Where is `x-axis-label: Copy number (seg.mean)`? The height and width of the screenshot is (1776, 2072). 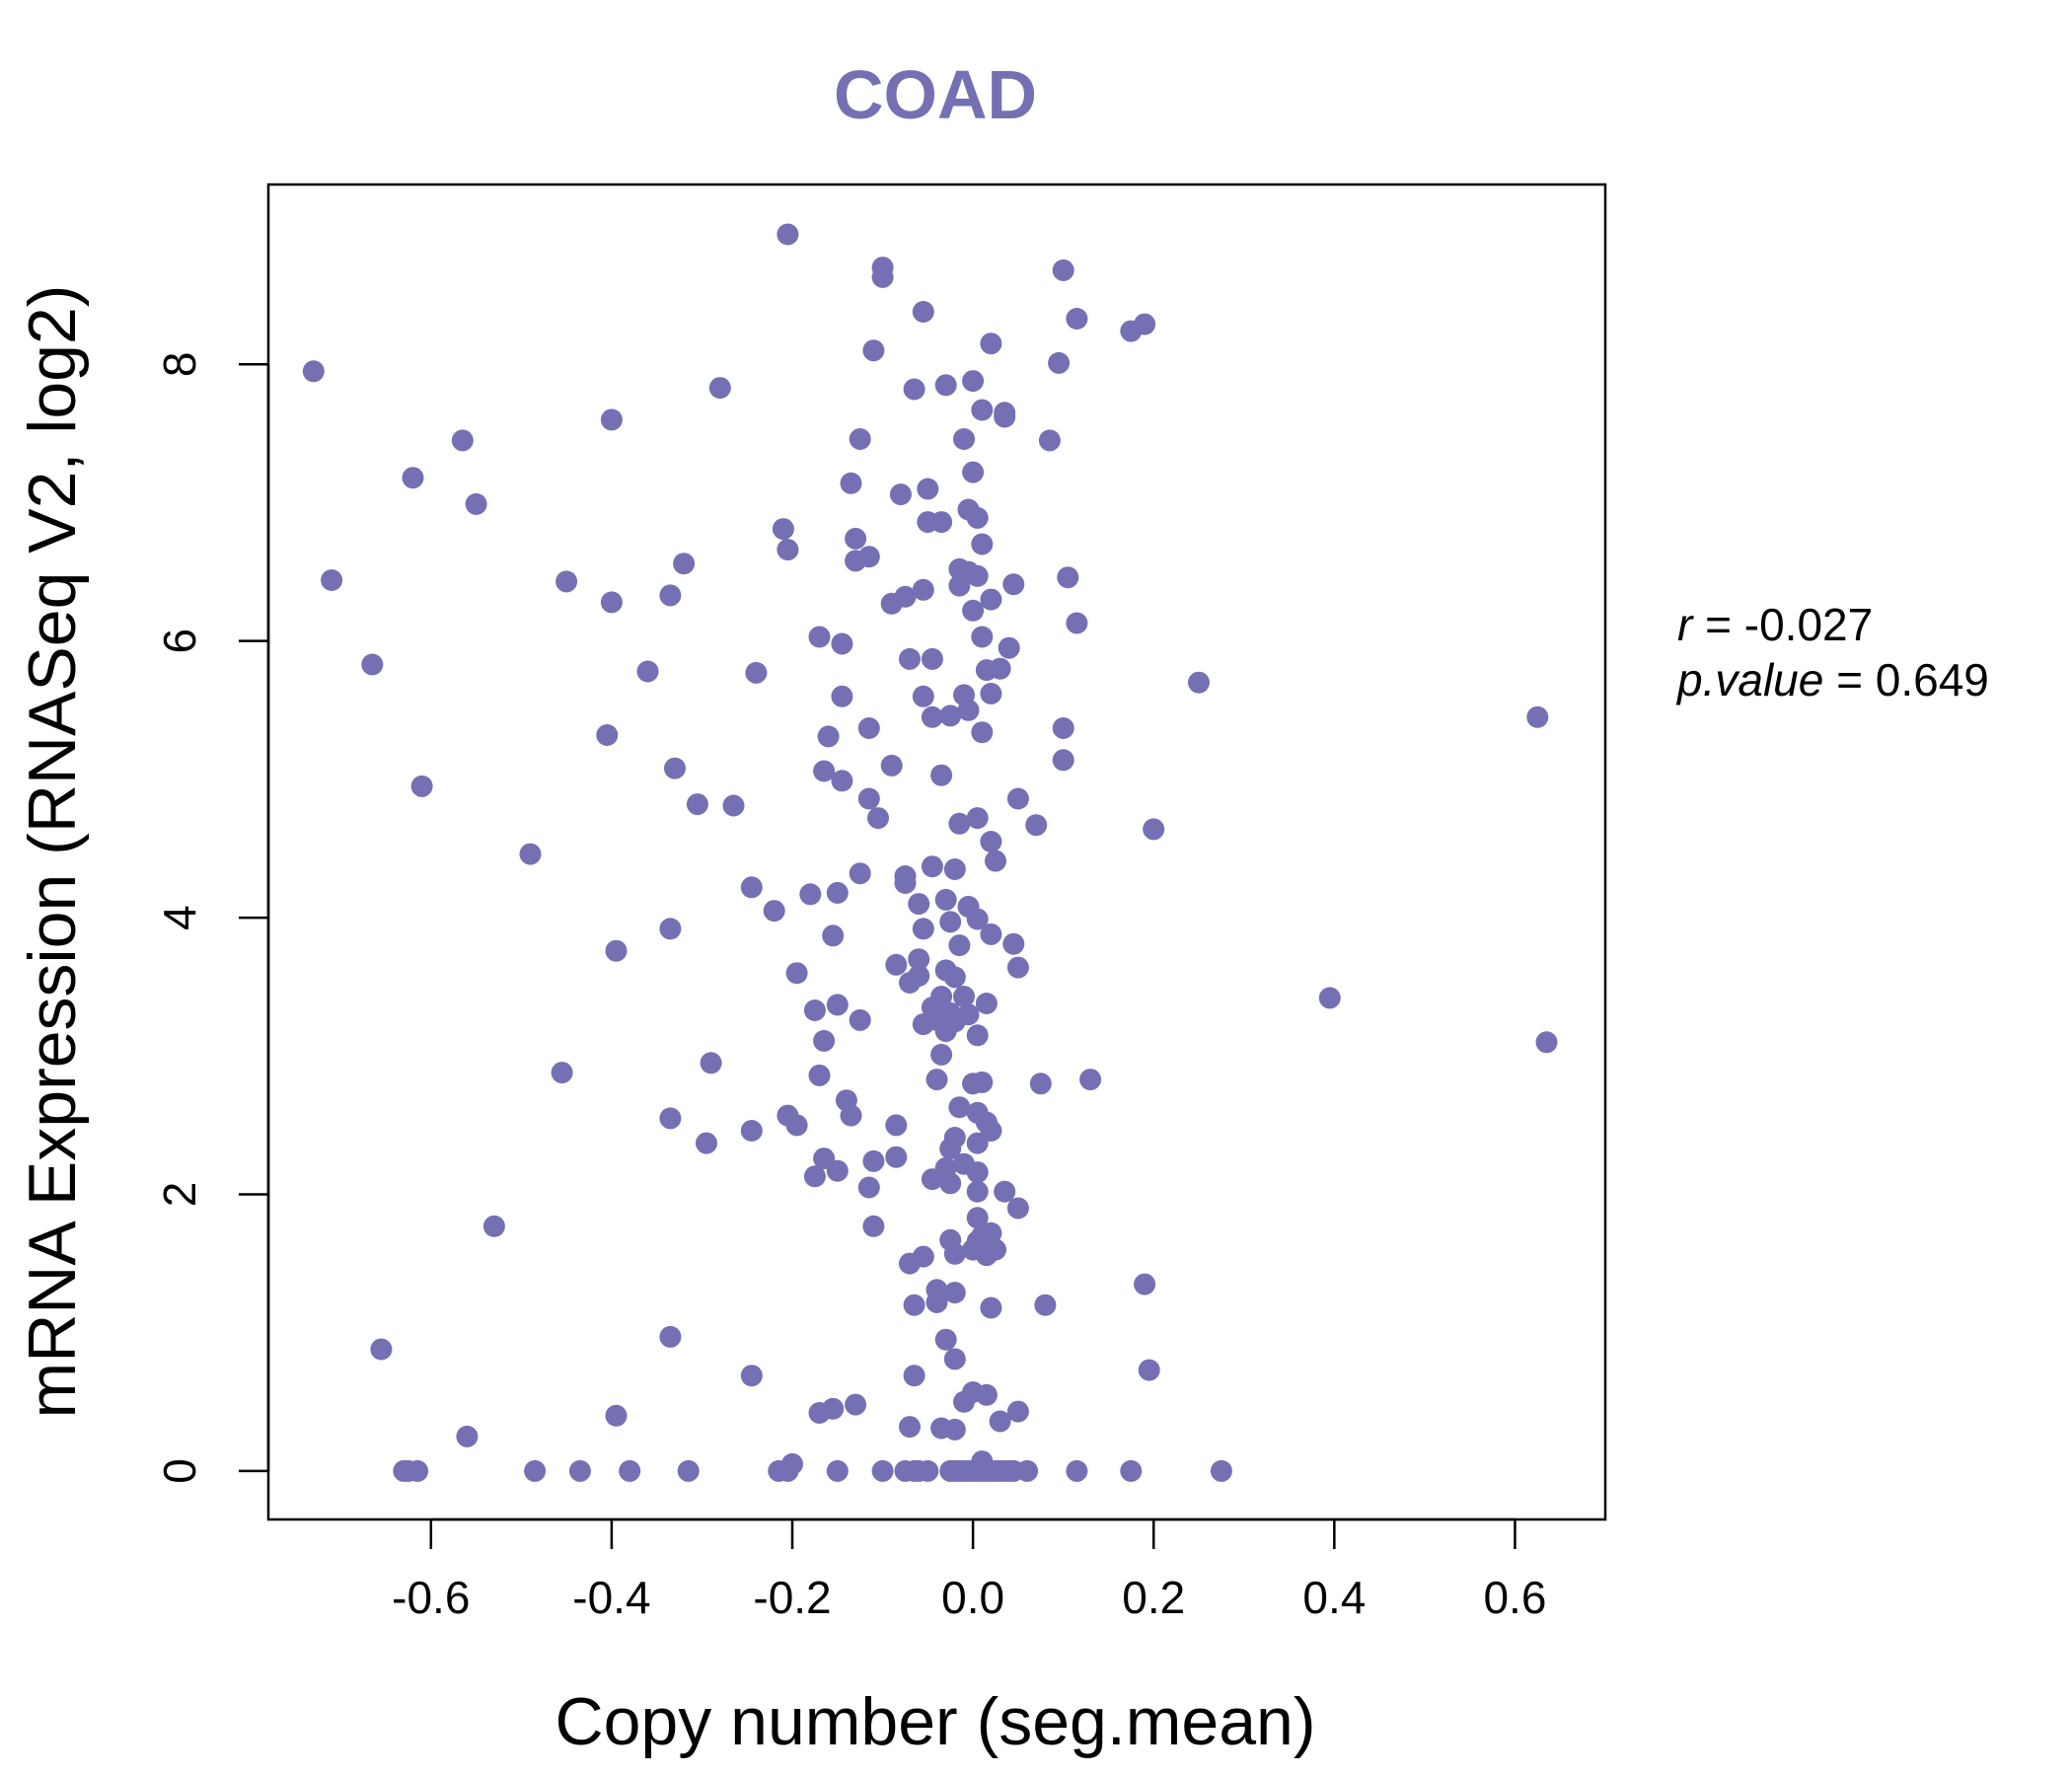 x-axis-label: Copy number (seg.mean) is located at coordinates (935, 1722).